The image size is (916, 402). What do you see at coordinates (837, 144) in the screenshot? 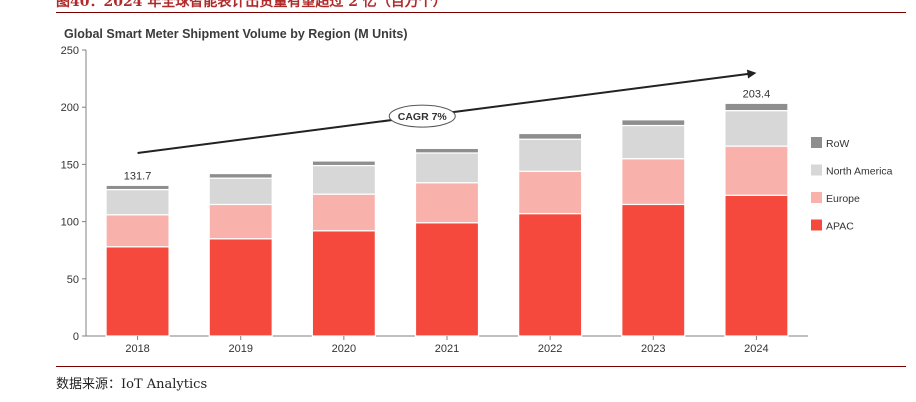
I see `legend-label-row: RoW` at bounding box center [837, 144].